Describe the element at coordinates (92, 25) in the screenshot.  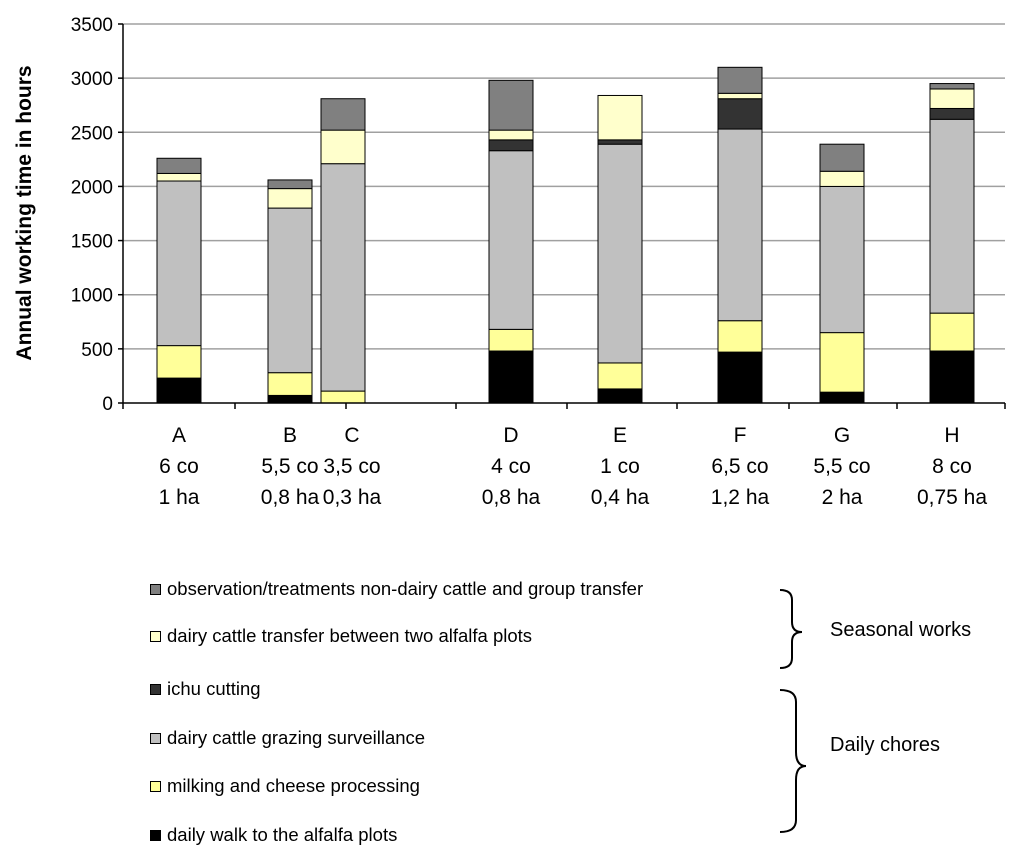
I see `y-tick-label: 3500` at that location.